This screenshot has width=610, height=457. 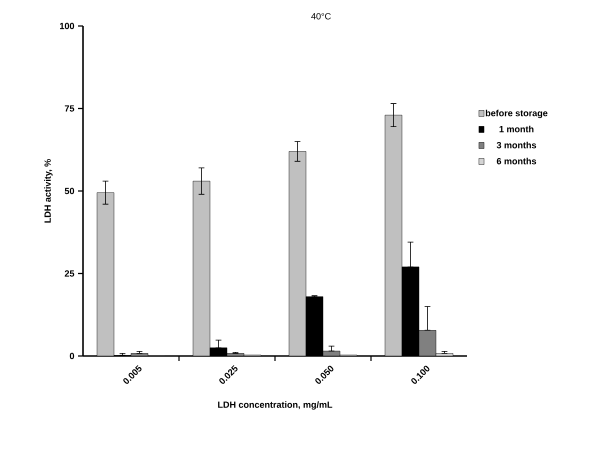 What do you see at coordinates (517, 129) in the screenshot?
I see `legend-label: 1 month` at bounding box center [517, 129].